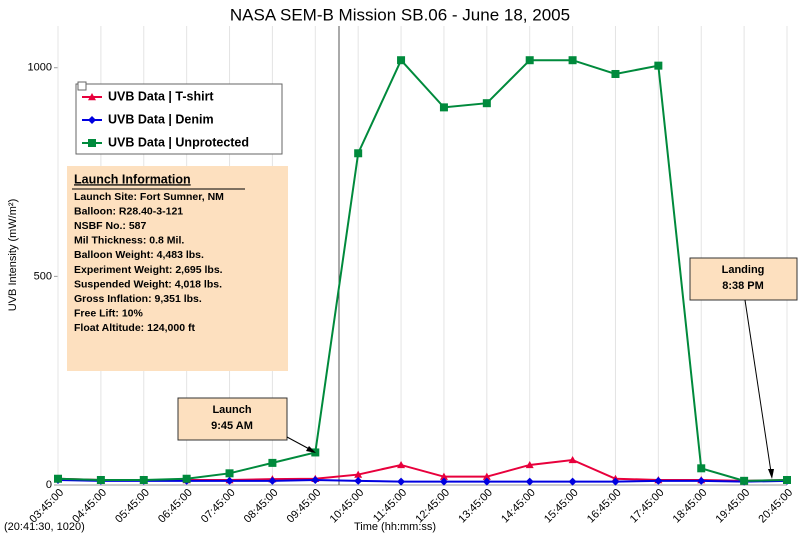  Describe the element at coordinates (395, 527) in the screenshot. I see `x-axis-label: Time (hh:mm:ss)` at that location.